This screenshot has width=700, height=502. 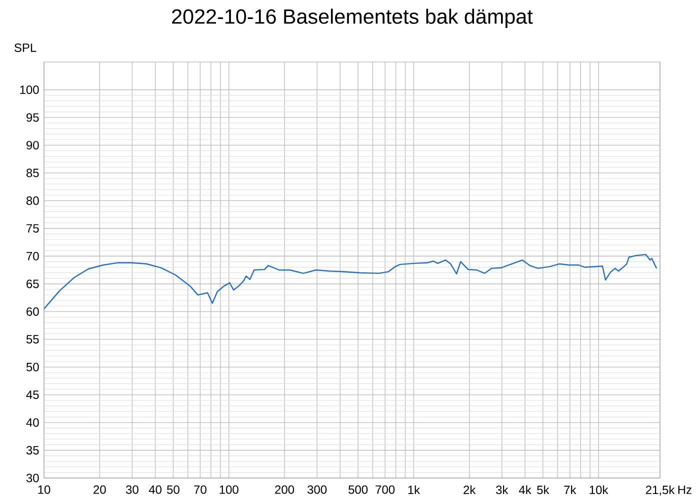 I want to click on y-tick-label: 65, so click(x=32, y=284).